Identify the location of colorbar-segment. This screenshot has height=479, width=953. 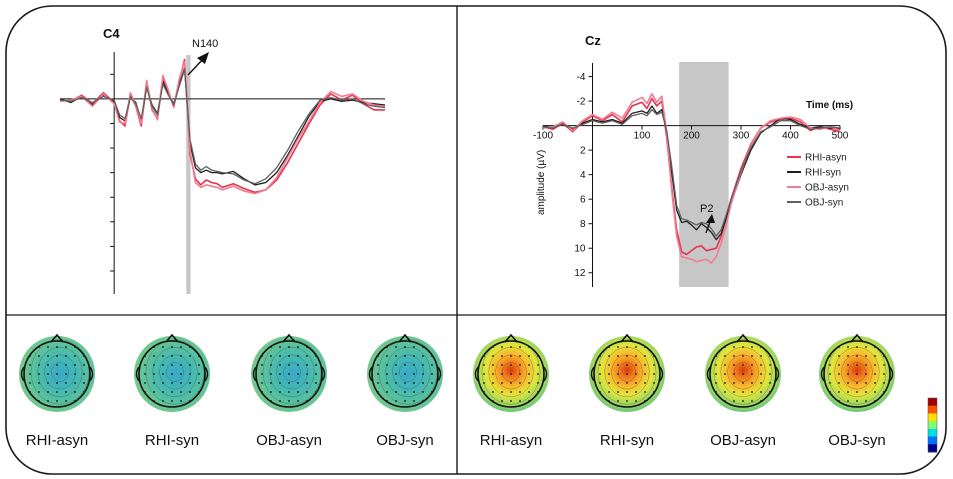
(932, 425).